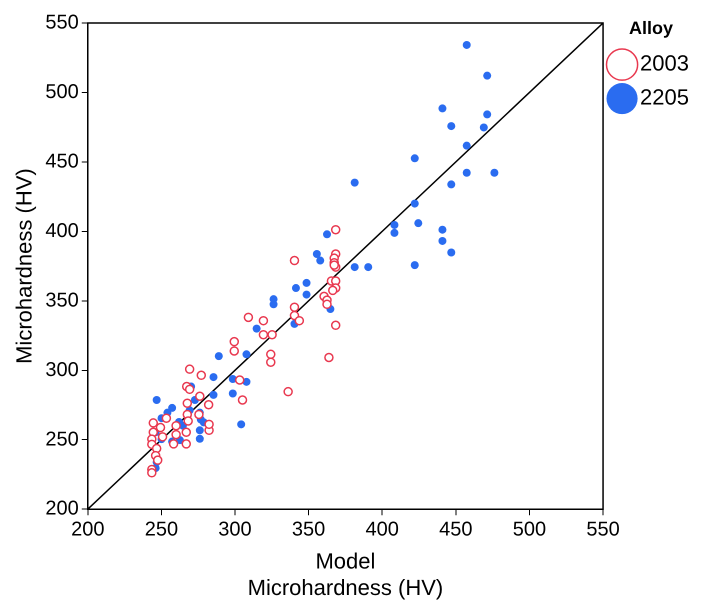 Image resolution: width=711 pixels, height=615 pixels. What do you see at coordinates (665, 97) in the screenshot?
I see `legend-label: 2205` at bounding box center [665, 97].